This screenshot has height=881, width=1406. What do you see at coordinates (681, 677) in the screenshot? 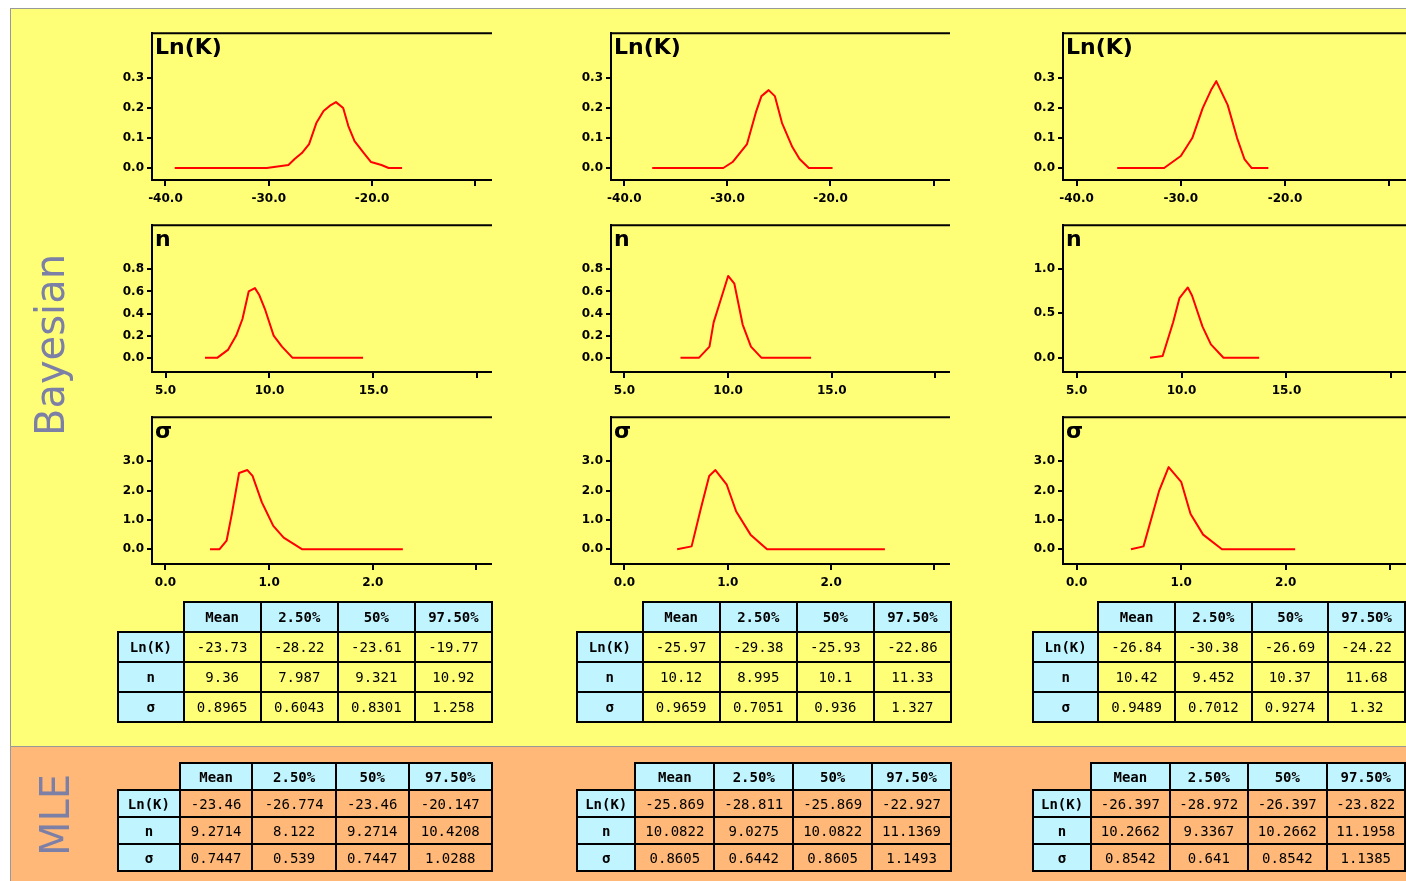
I see `text: 10.12` at bounding box center [681, 677].